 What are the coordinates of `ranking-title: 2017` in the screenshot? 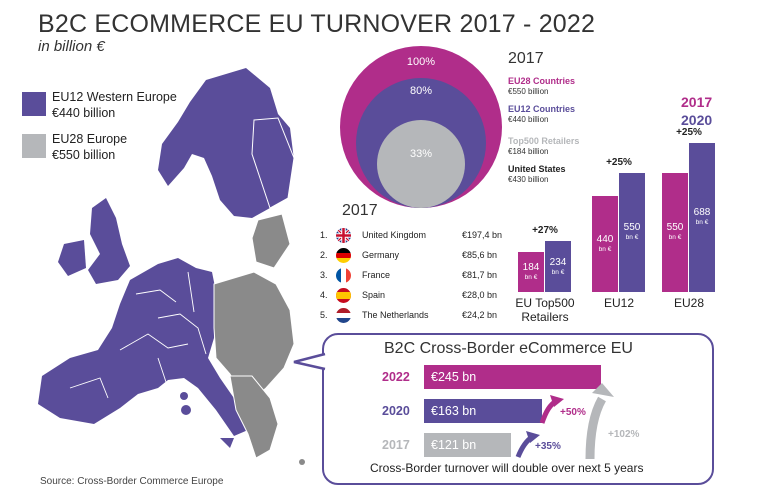 It's located at (360, 210).